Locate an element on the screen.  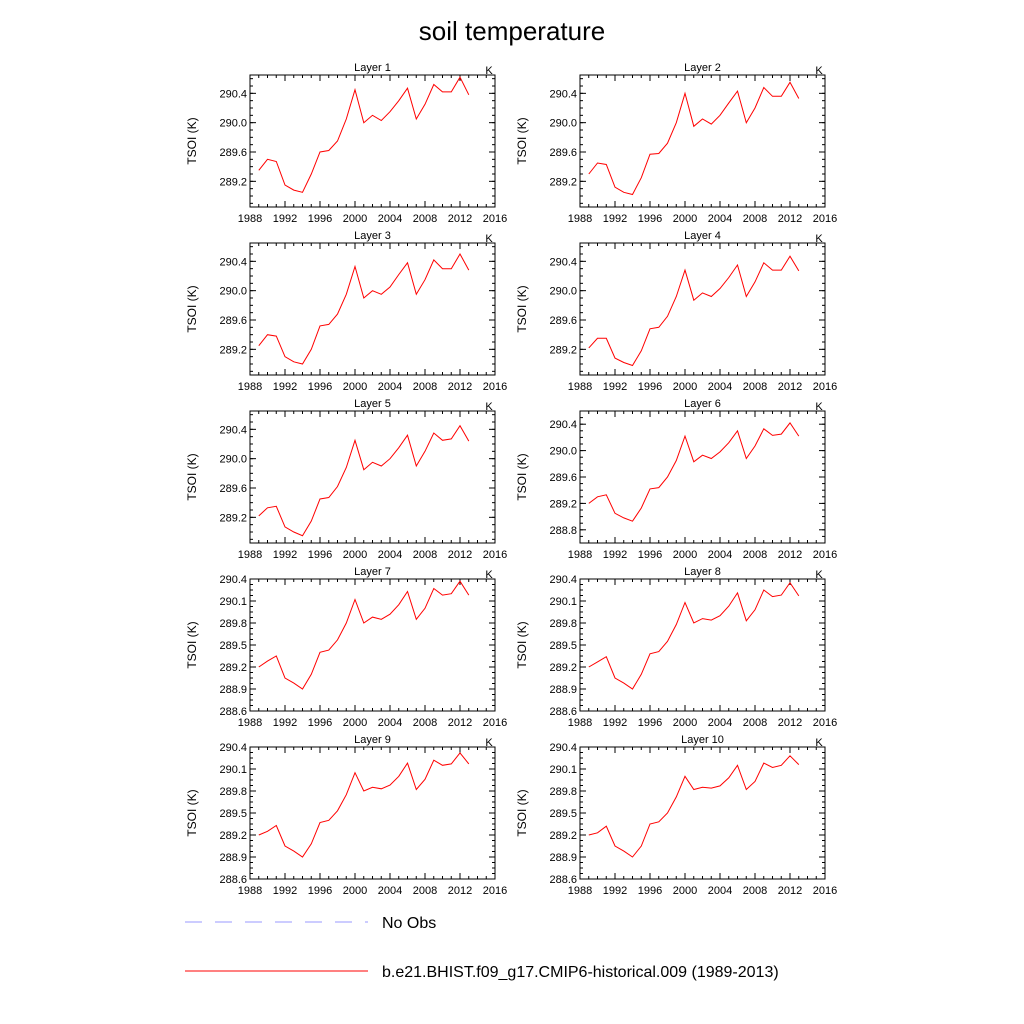
y-tick-label: 290.1 is located at coordinates (563, 770).